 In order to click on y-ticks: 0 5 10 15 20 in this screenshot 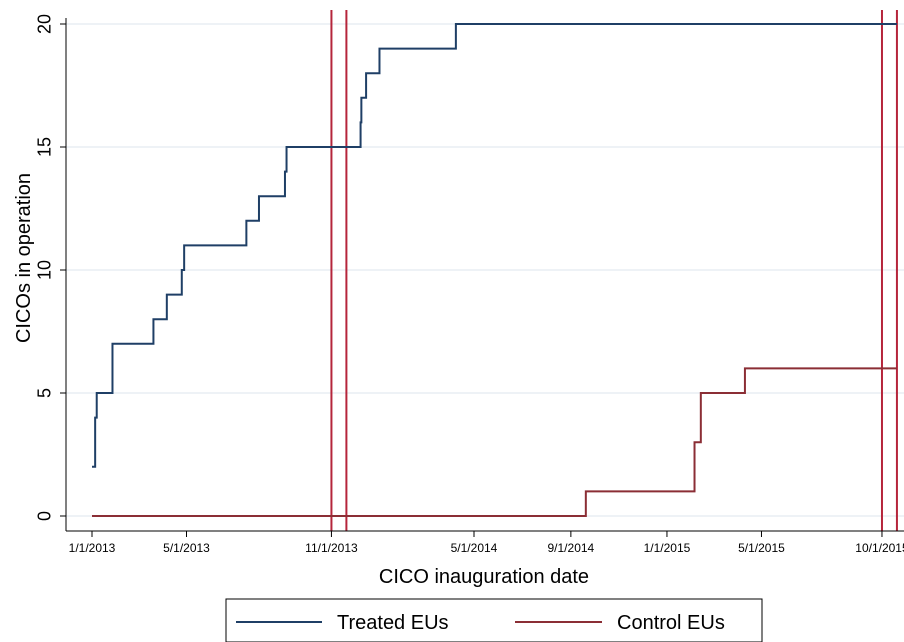, I will do `click(50, 267)`.